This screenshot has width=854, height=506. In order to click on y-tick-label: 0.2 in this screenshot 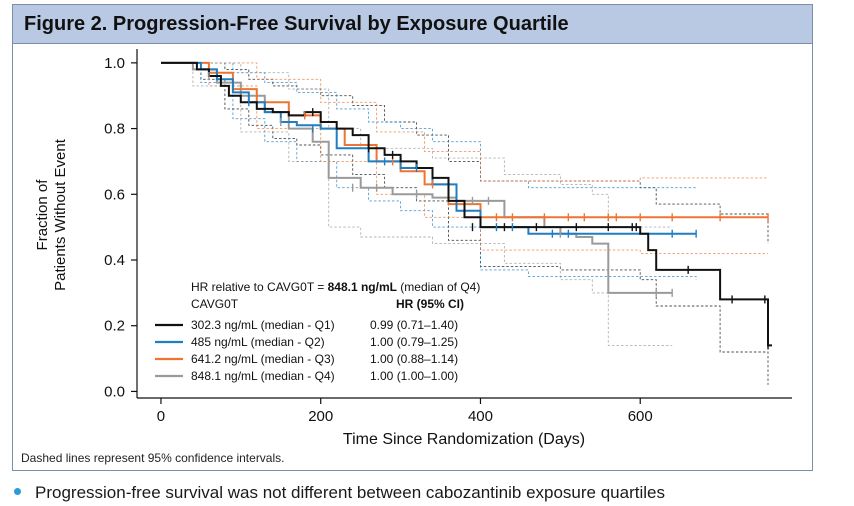, I will do `click(114, 326)`.